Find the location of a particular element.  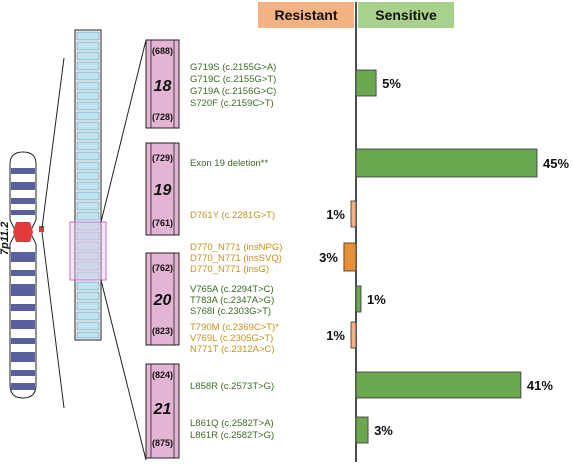

exon-19-number: 19 is located at coordinates (163, 190).